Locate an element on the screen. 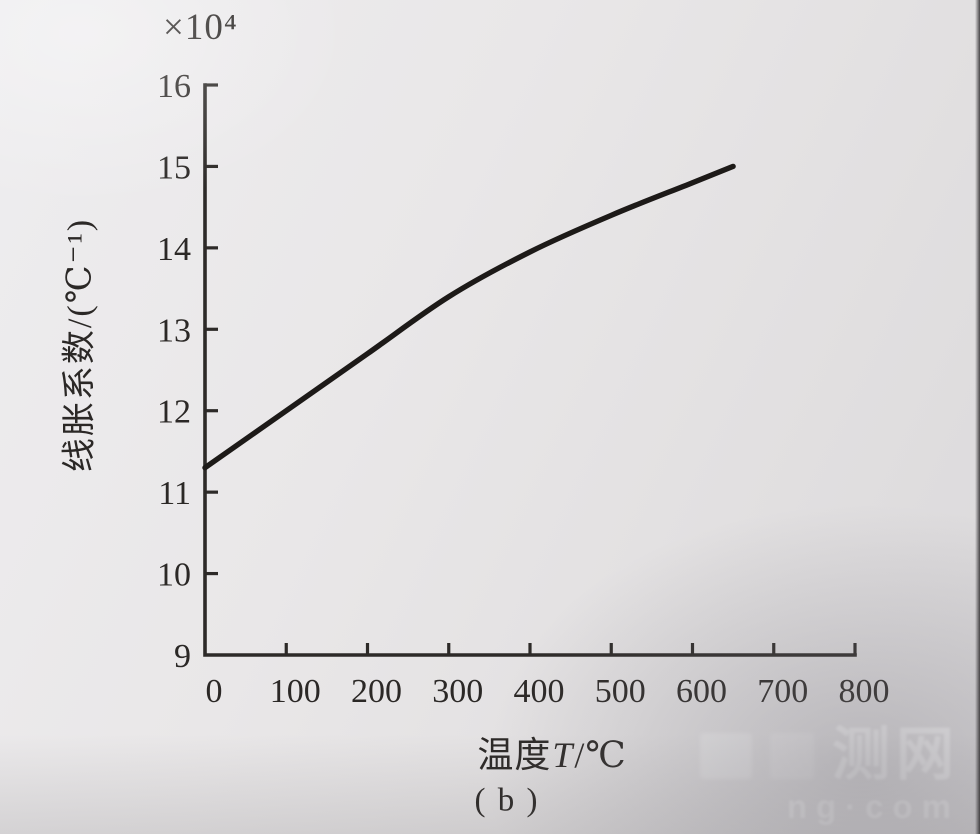  y-tick-label: 10 is located at coordinates (174, 575).